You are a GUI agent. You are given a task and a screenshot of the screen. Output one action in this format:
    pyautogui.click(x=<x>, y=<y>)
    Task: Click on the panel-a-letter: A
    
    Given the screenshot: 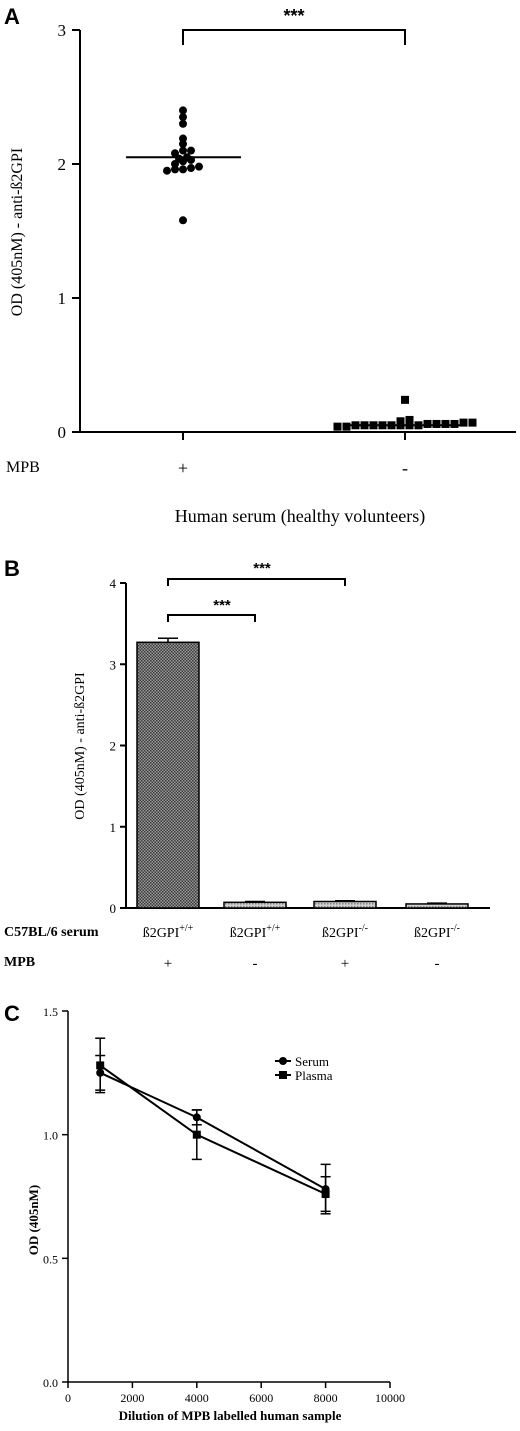 What is the action you would take?
    pyautogui.click(x=12, y=16)
    